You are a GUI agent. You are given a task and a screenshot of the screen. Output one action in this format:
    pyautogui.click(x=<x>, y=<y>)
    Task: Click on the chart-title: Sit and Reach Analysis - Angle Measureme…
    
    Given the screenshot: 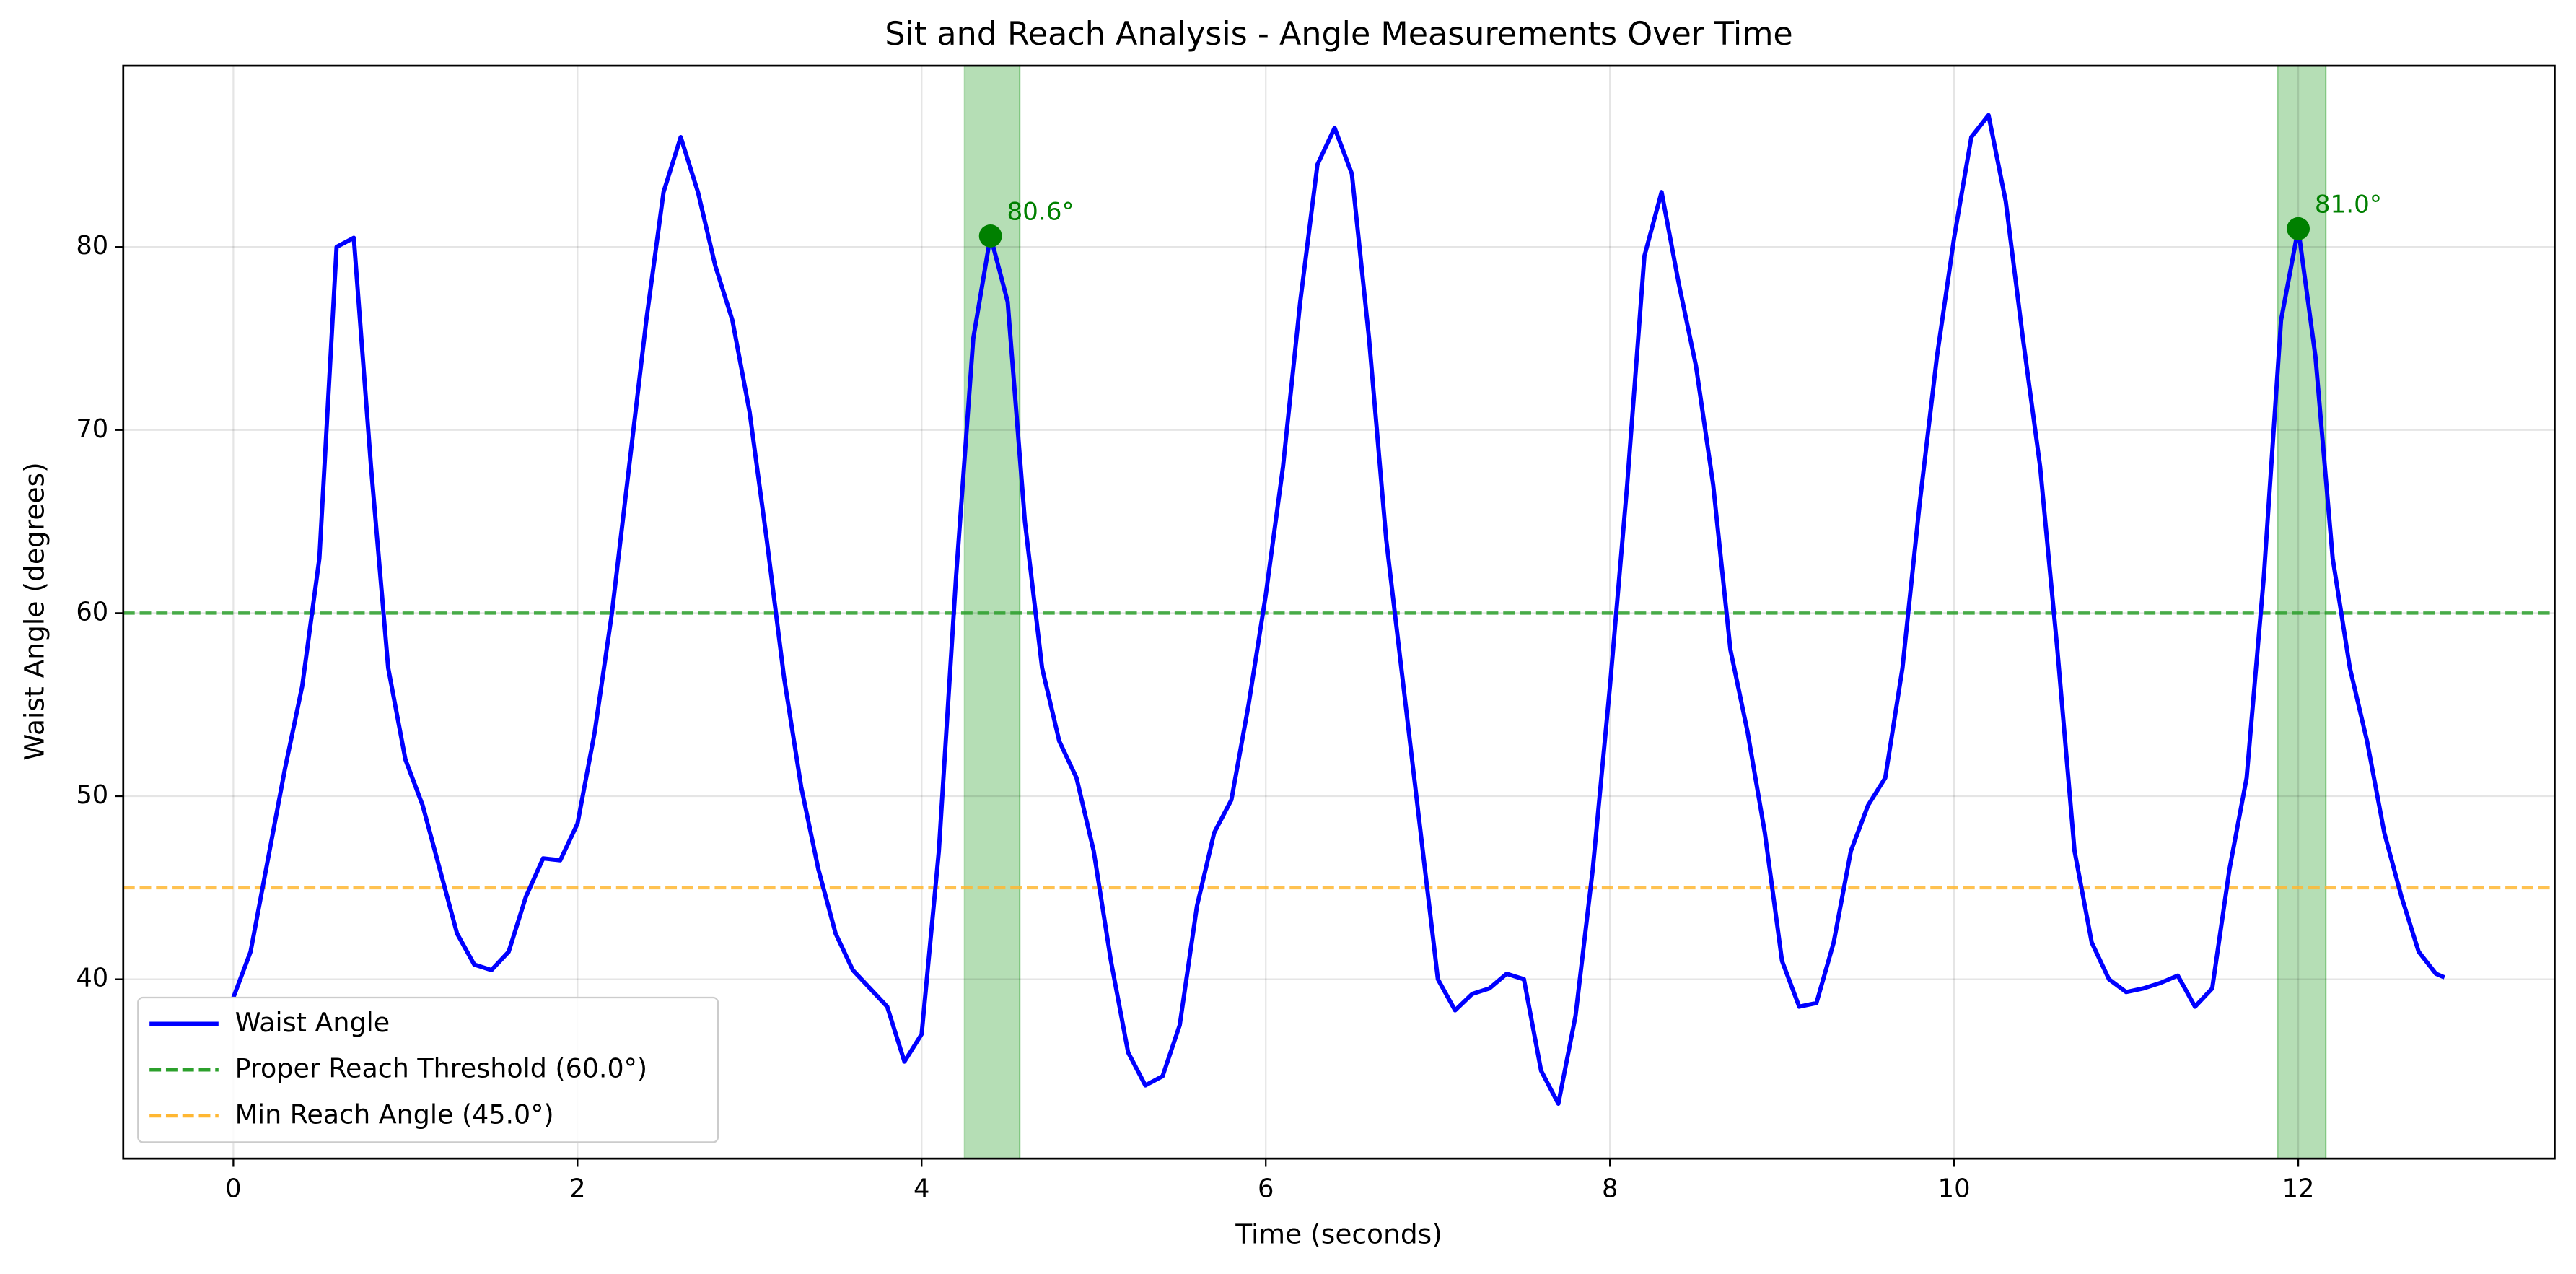 What is the action you would take?
    pyautogui.click(x=1338, y=34)
    